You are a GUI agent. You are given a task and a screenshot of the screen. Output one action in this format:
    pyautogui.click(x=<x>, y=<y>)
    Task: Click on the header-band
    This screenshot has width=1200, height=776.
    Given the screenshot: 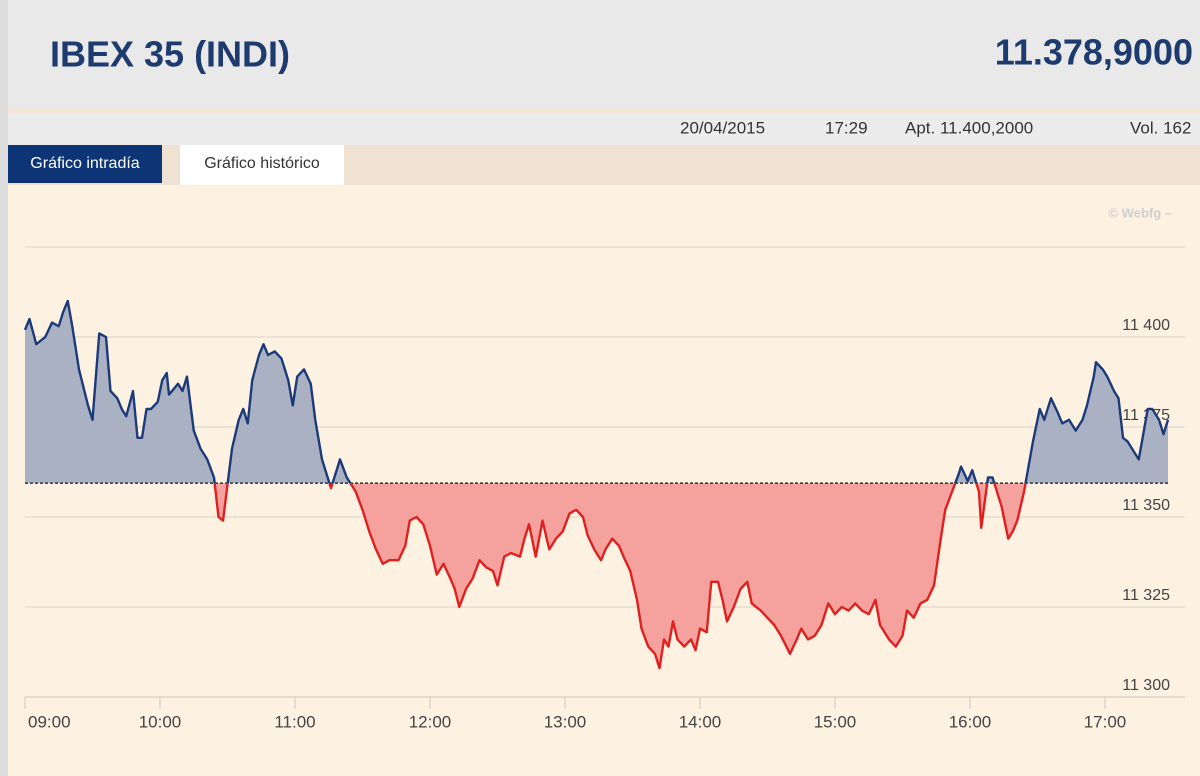 What is the action you would take?
    pyautogui.click(x=604, y=54)
    